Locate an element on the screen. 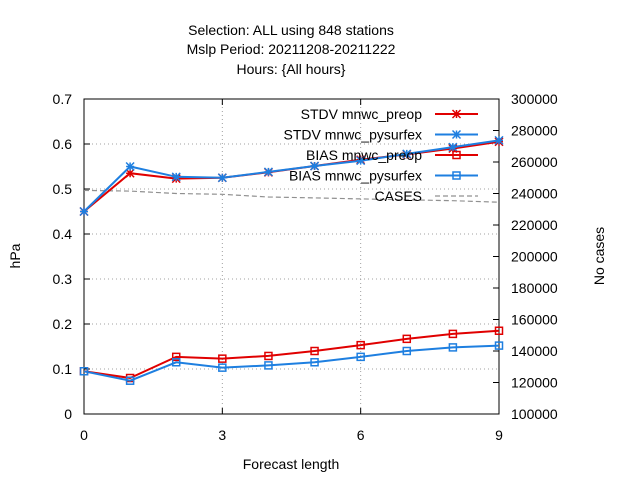 The width and height of the screenshot is (640, 480). series-bias-mnwc-preop is located at coordinates (291, 354).